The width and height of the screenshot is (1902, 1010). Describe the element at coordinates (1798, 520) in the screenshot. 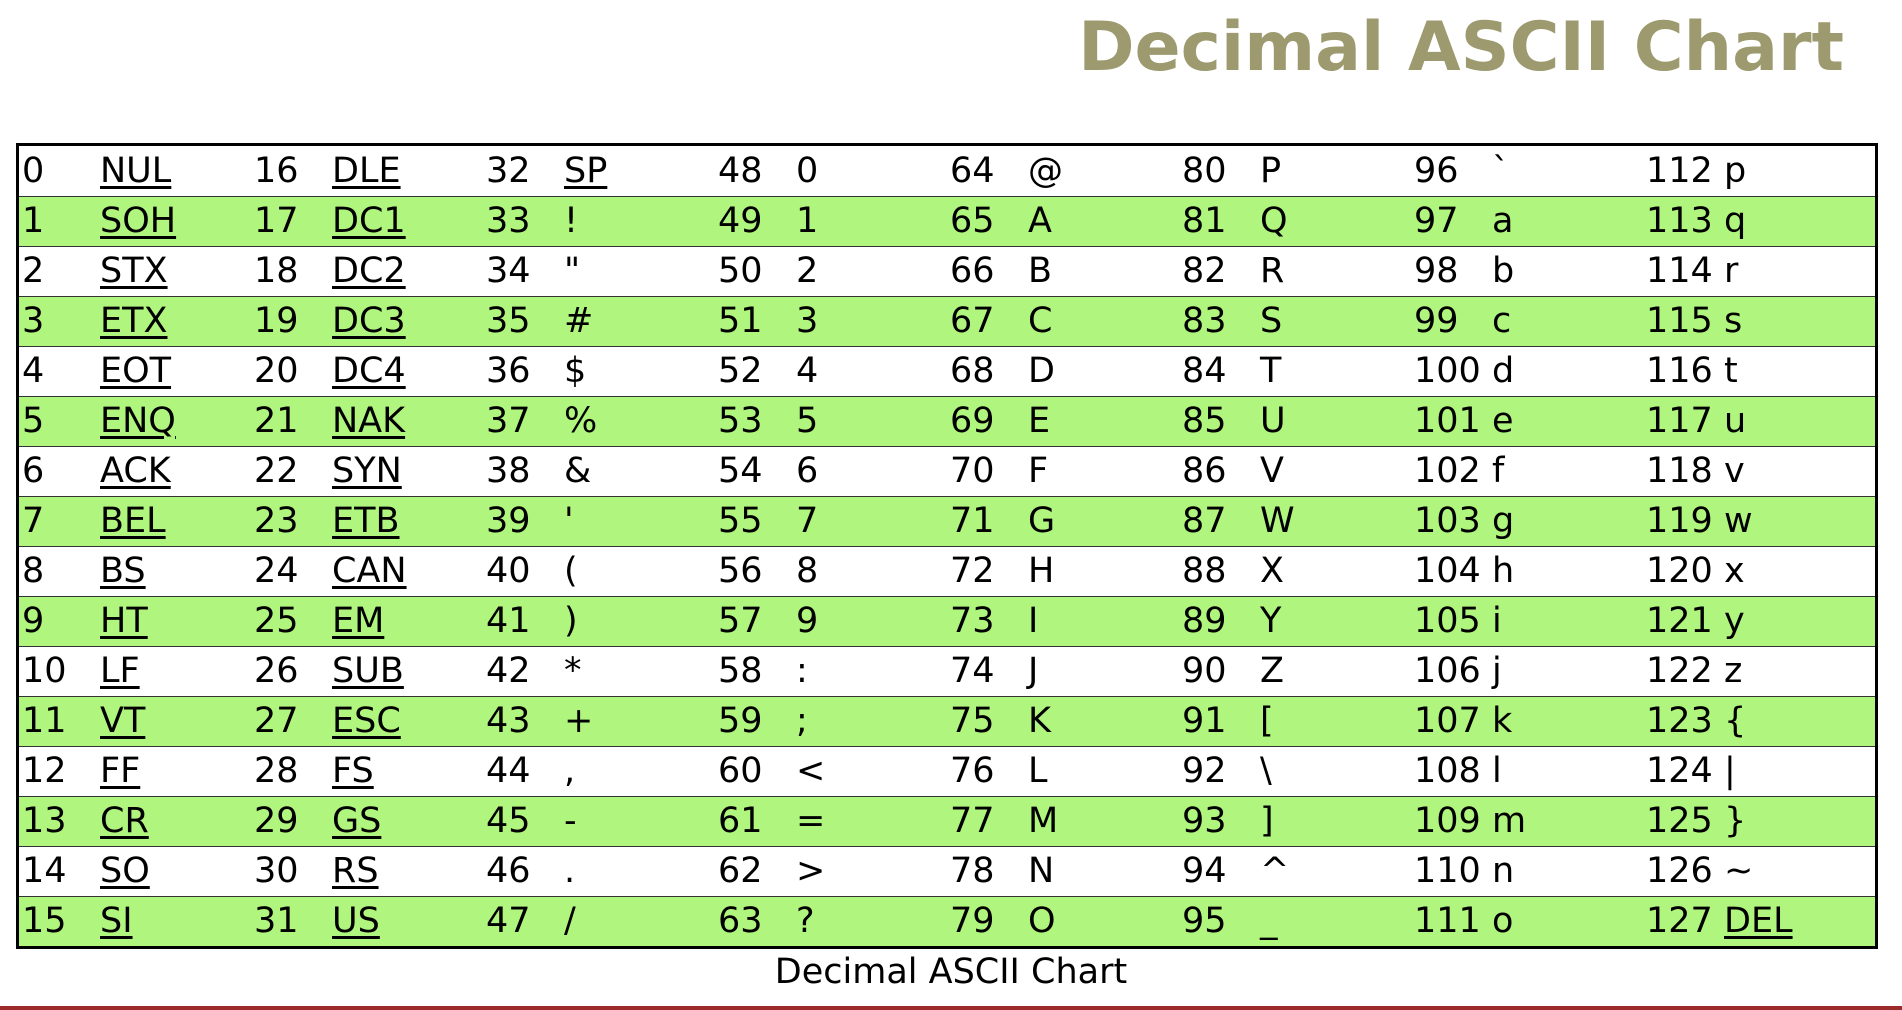

I see `character-cell: w` at that location.